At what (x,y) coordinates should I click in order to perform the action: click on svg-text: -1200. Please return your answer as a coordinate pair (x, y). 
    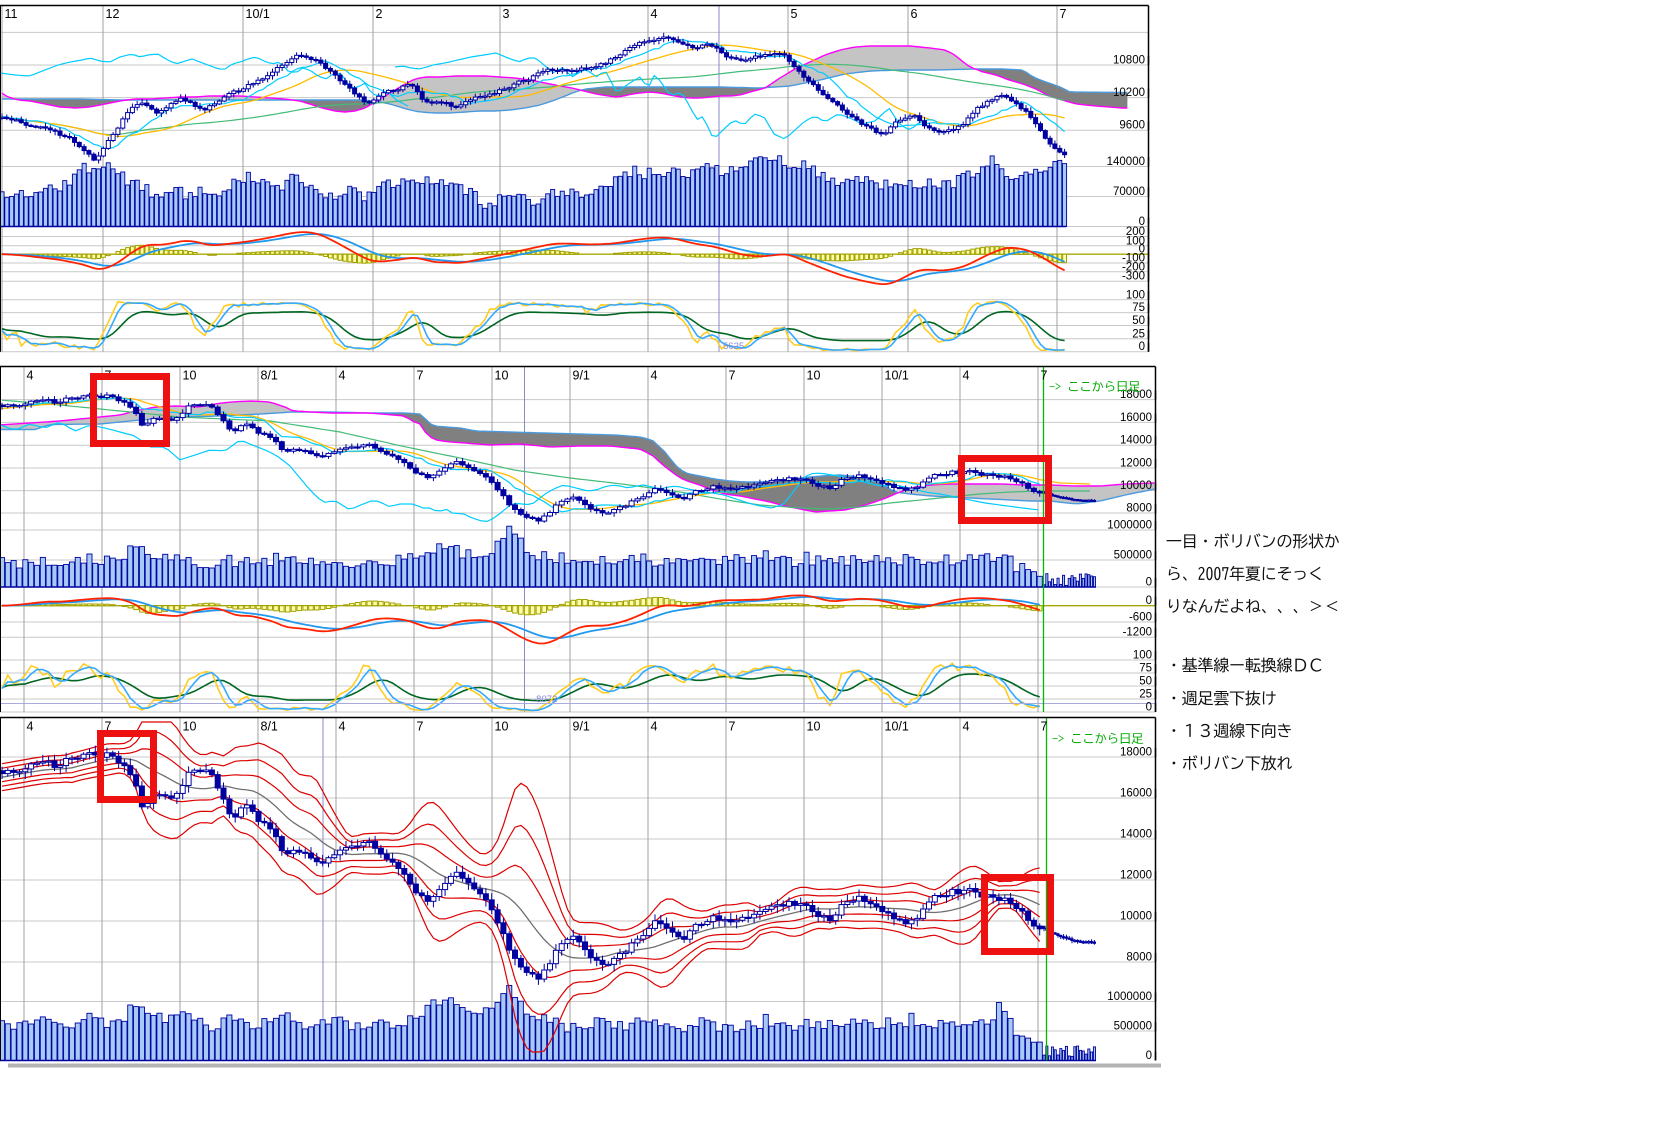
    Looking at the image, I should click on (1137, 633).